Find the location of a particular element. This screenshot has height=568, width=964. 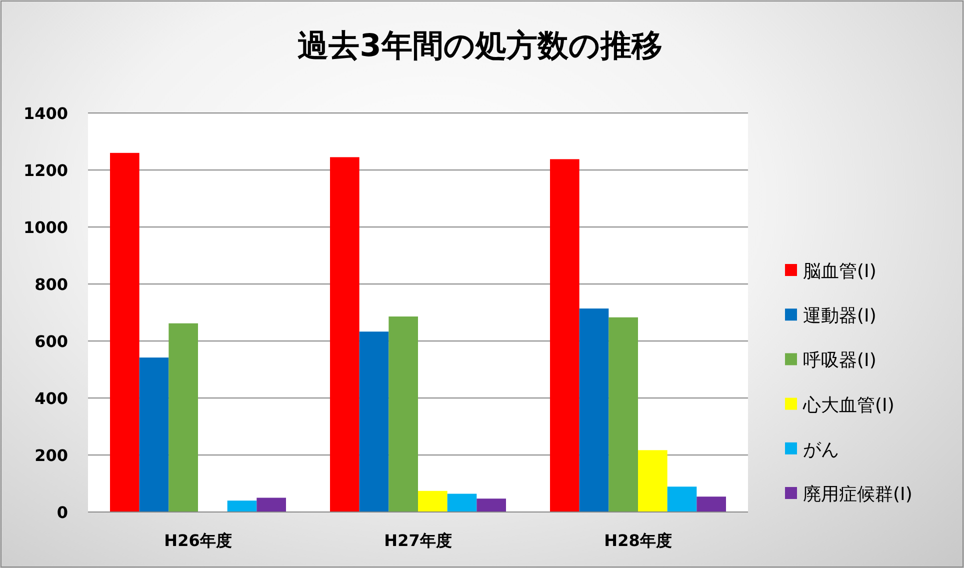

y-tick-label: 1400 is located at coordinates (45, 113).